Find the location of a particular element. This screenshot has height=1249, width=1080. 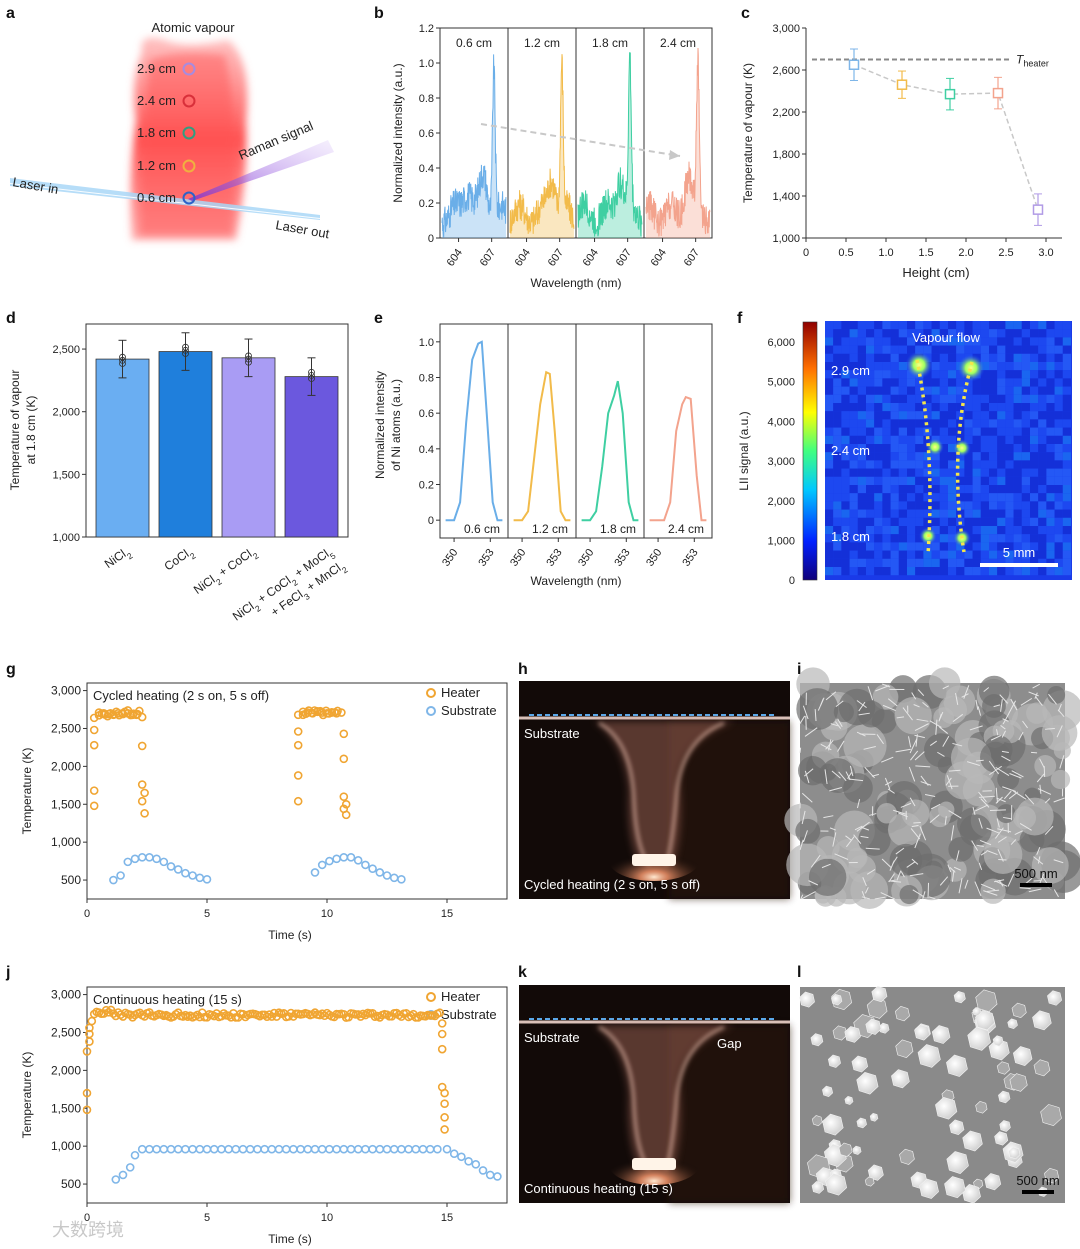

legend-label: Heater is located at coordinates (461, 996).